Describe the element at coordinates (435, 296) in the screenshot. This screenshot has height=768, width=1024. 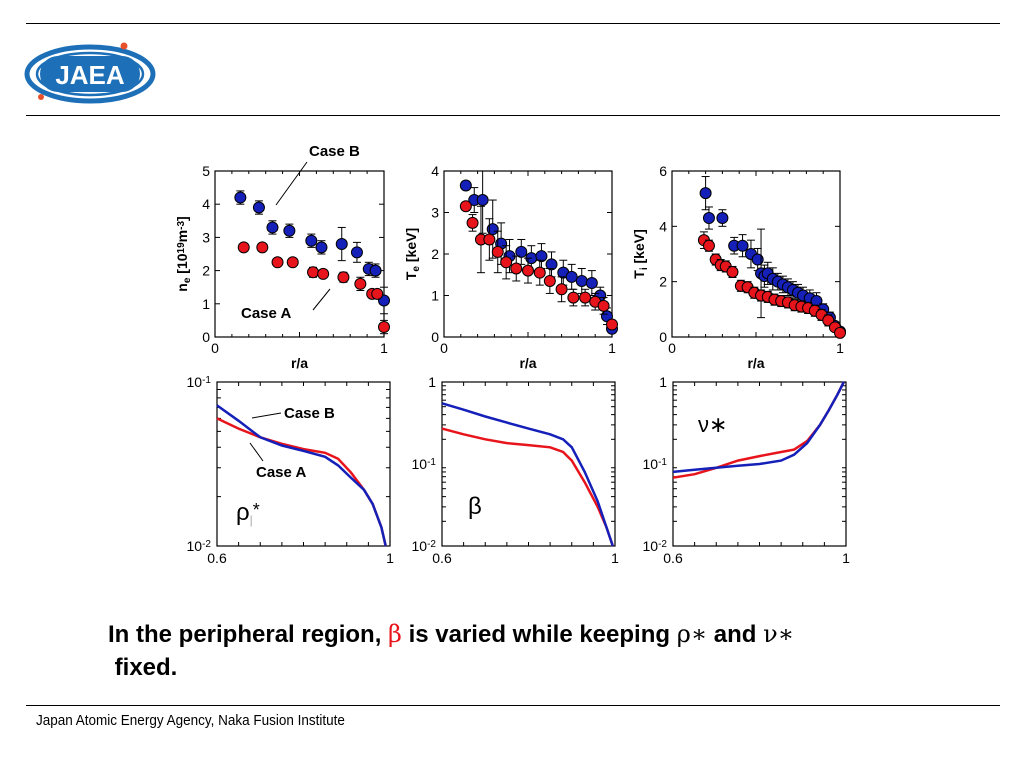
I see `y-tick-label-te: 1` at that location.